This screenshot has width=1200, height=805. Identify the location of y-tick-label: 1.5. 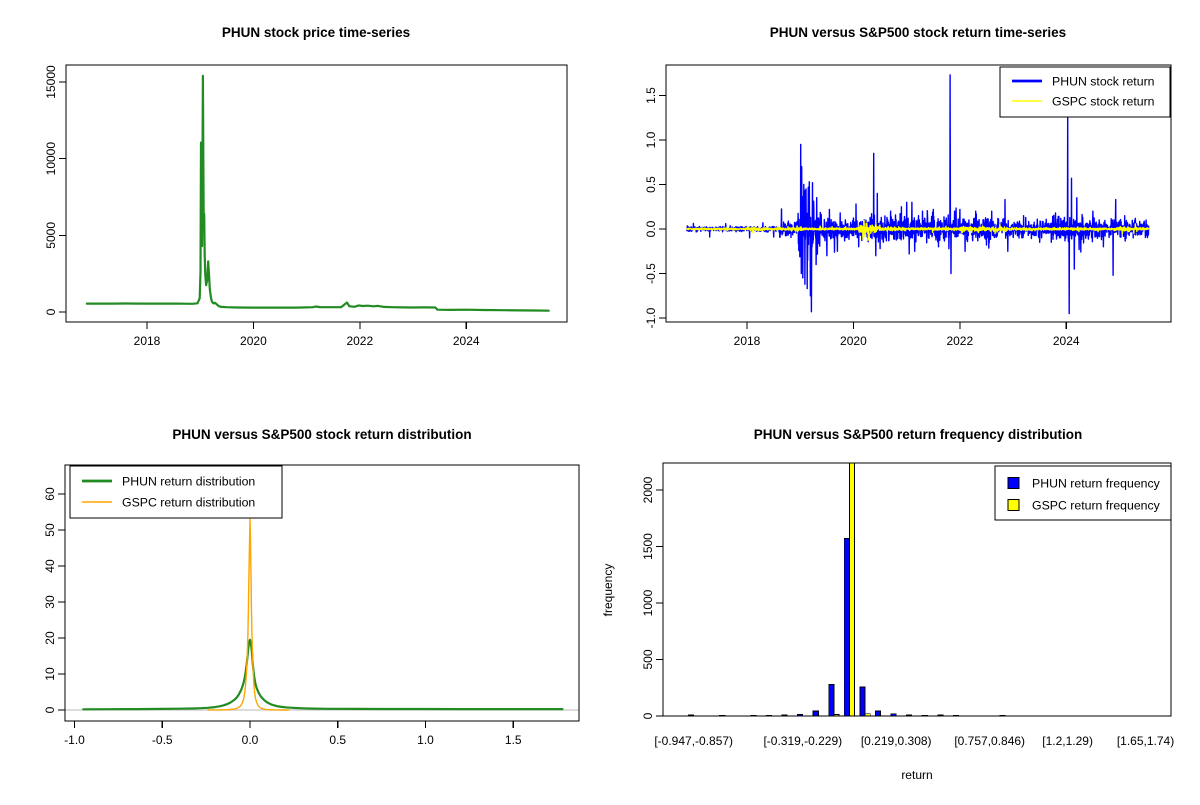
(651, 95).